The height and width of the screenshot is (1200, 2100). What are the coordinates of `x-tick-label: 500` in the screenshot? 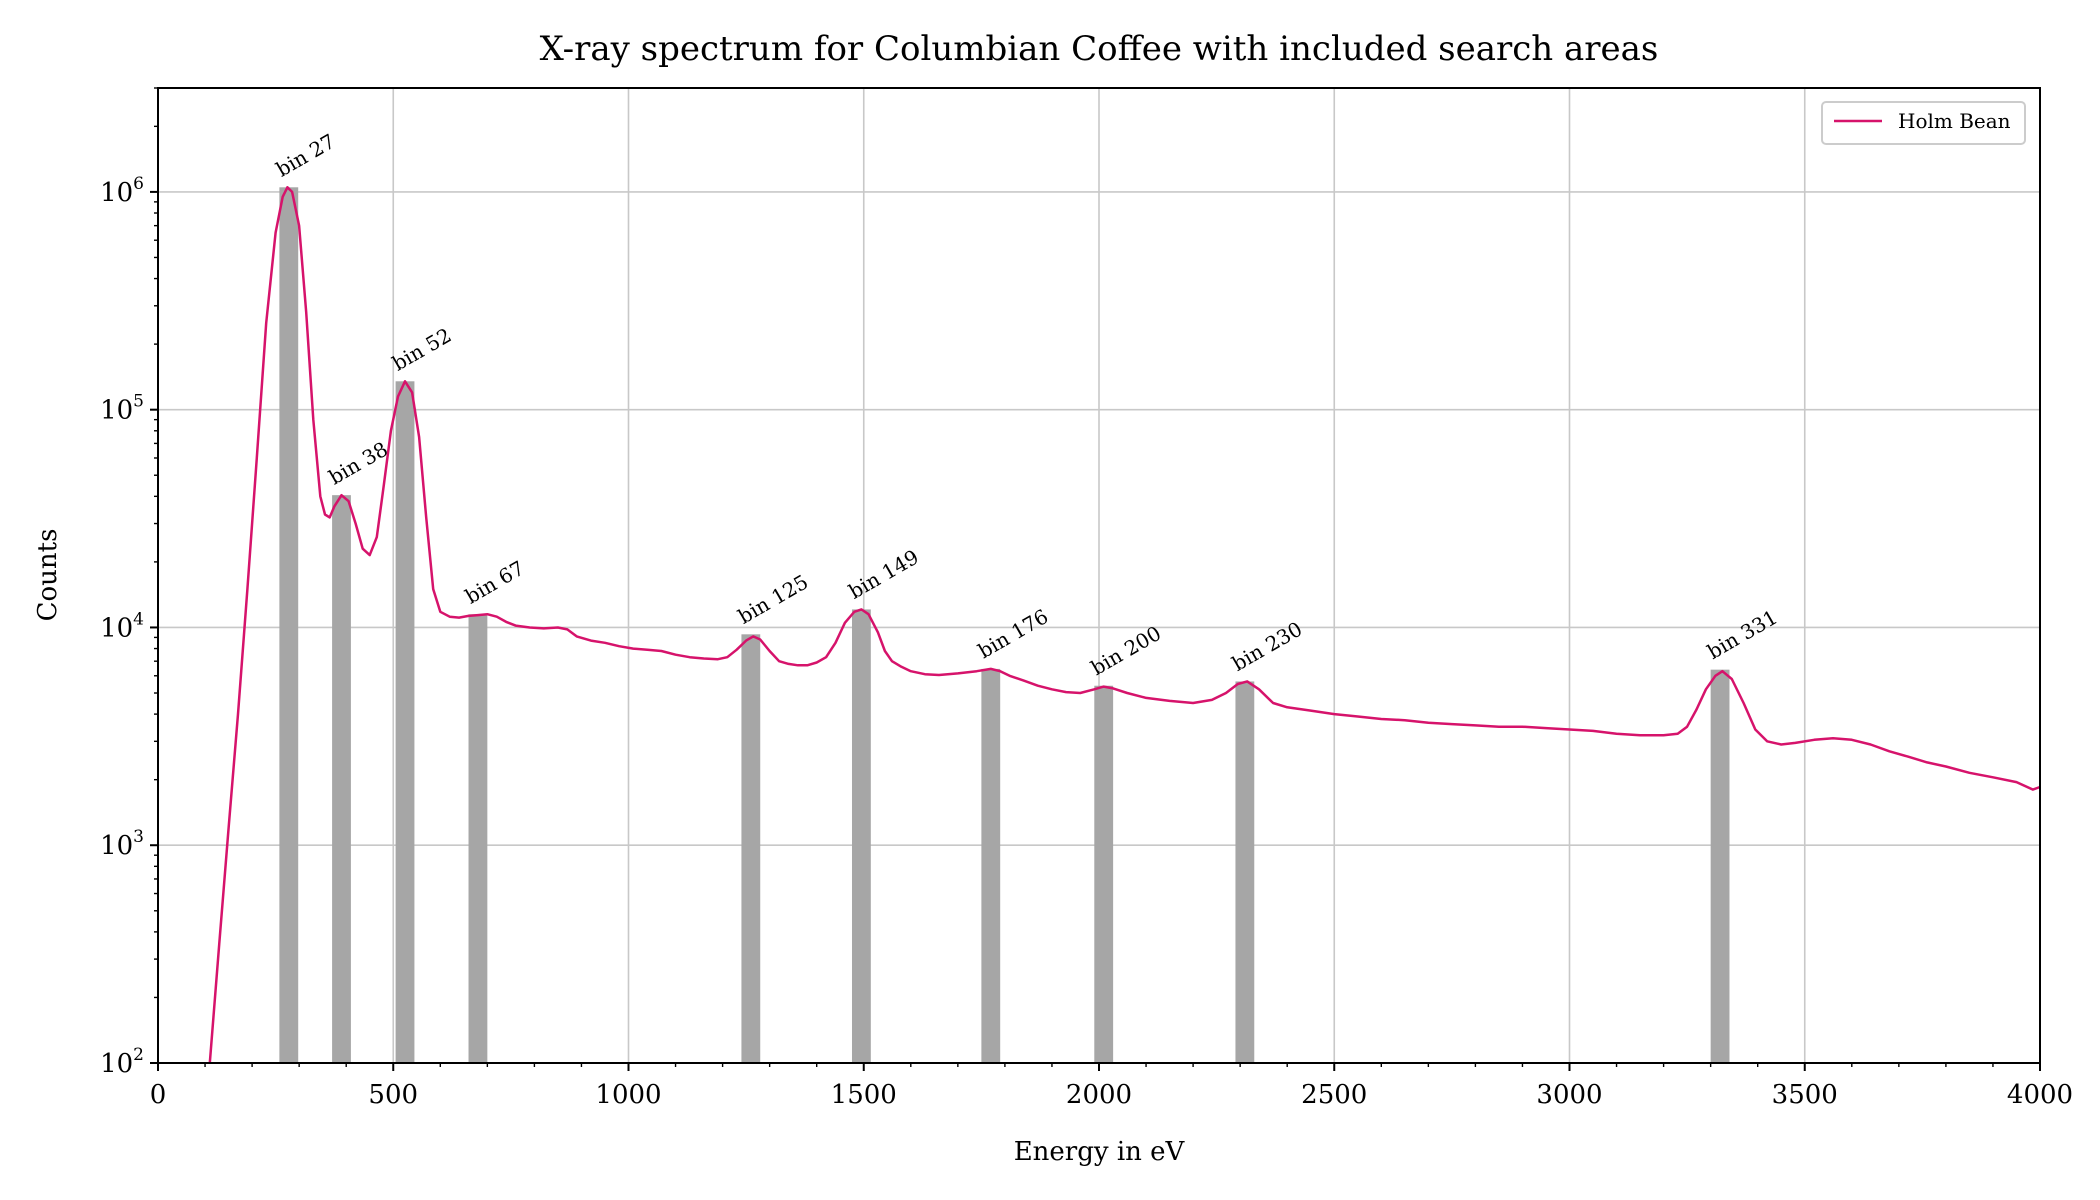 It's located at (393, 1095).